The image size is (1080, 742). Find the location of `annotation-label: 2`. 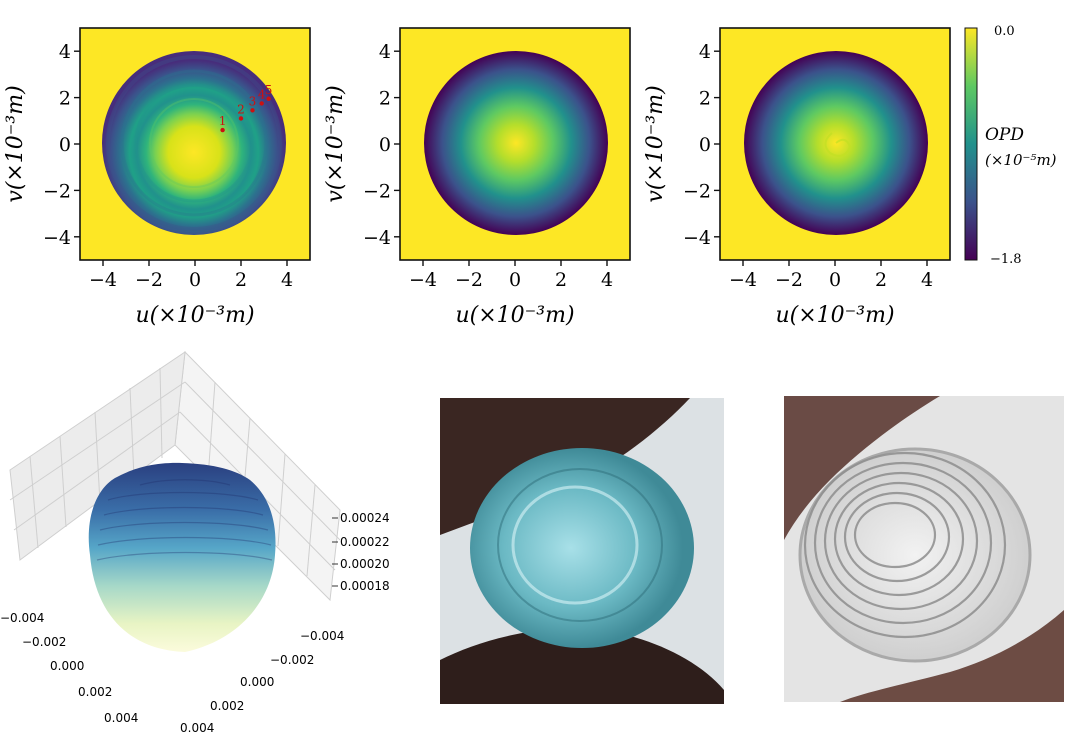

annotation-label: 2 is located at coordinates (241, 109).